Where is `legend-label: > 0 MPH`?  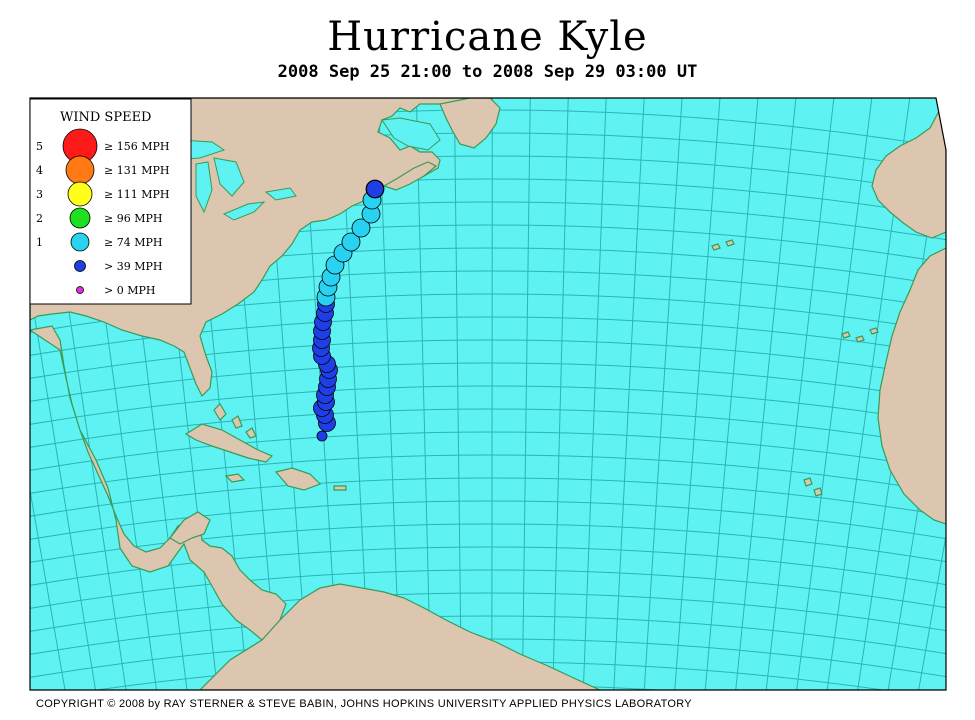 legend-label: > 0 MPH is located at coordinates (129, 290).